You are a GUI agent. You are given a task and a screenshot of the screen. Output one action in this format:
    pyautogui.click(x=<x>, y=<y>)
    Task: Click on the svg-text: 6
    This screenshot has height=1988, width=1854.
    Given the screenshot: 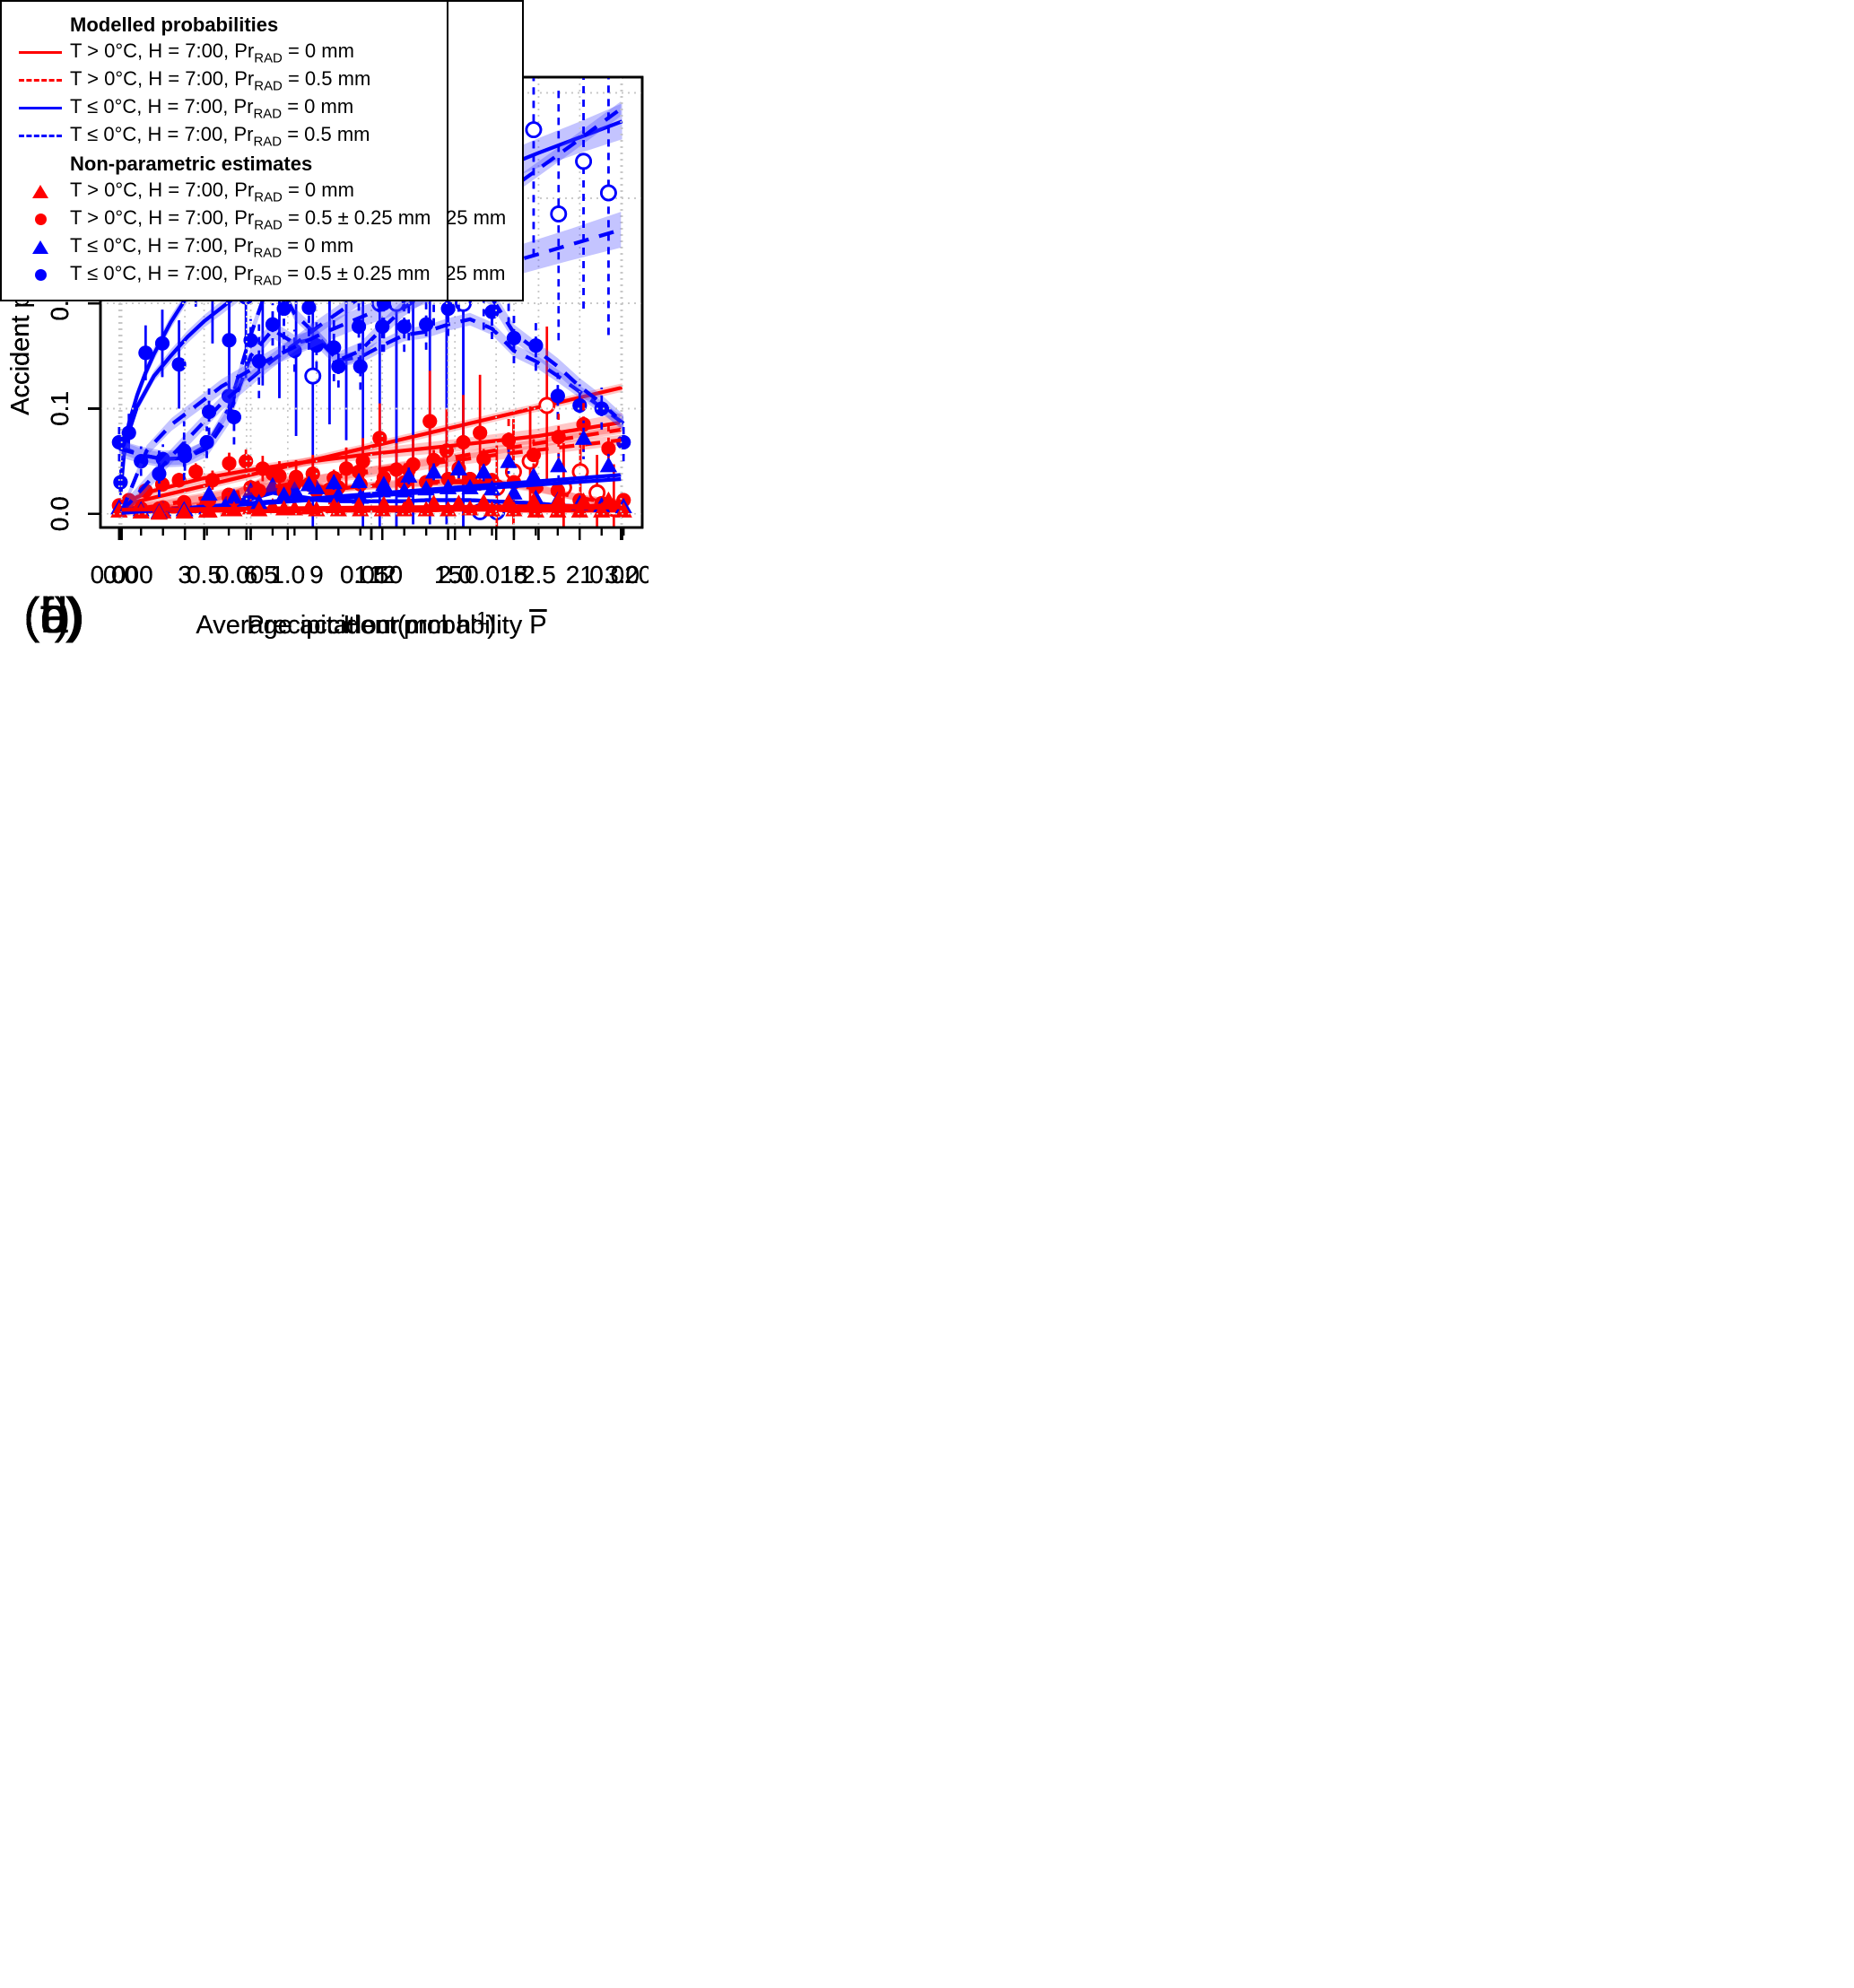 What is the action you would take?
    pyautogui.click(x=251, y=575)
    